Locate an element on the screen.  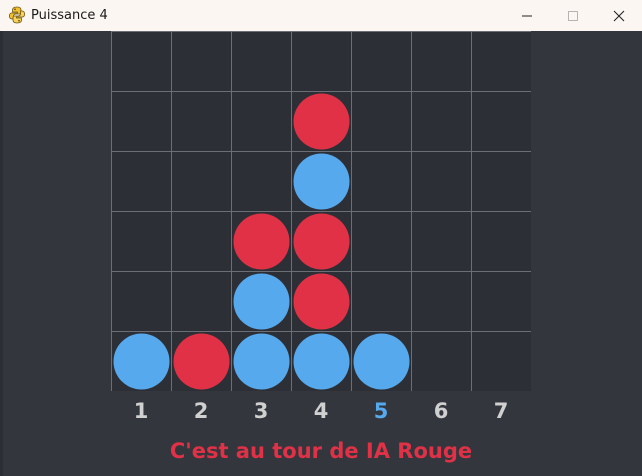
column-label-4: 4 is located at coordinates (321, 411).